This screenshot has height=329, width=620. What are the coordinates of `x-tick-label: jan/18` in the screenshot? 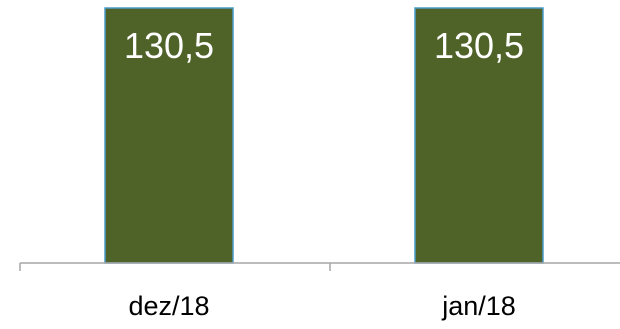 It's located at (478, 306).